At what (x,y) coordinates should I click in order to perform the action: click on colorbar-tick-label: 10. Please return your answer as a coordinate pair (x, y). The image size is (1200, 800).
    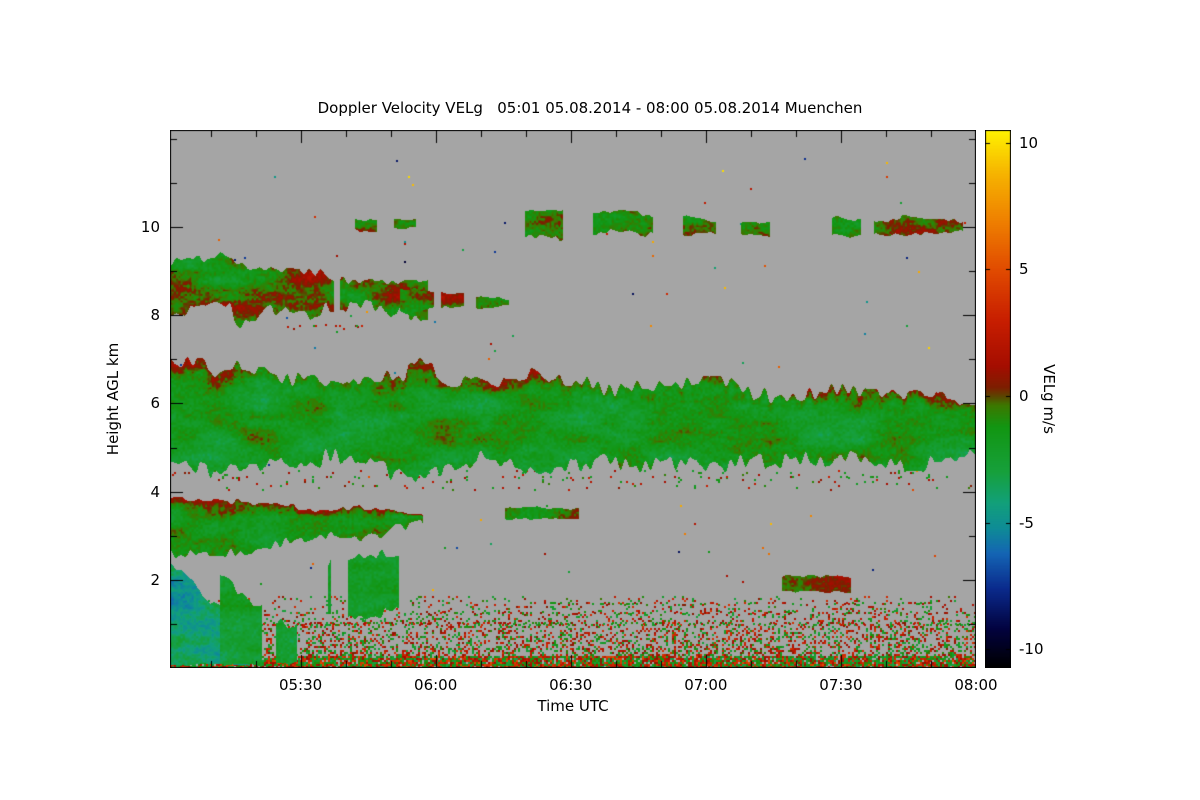
    Looking at the image, I should click on (1029, 142).